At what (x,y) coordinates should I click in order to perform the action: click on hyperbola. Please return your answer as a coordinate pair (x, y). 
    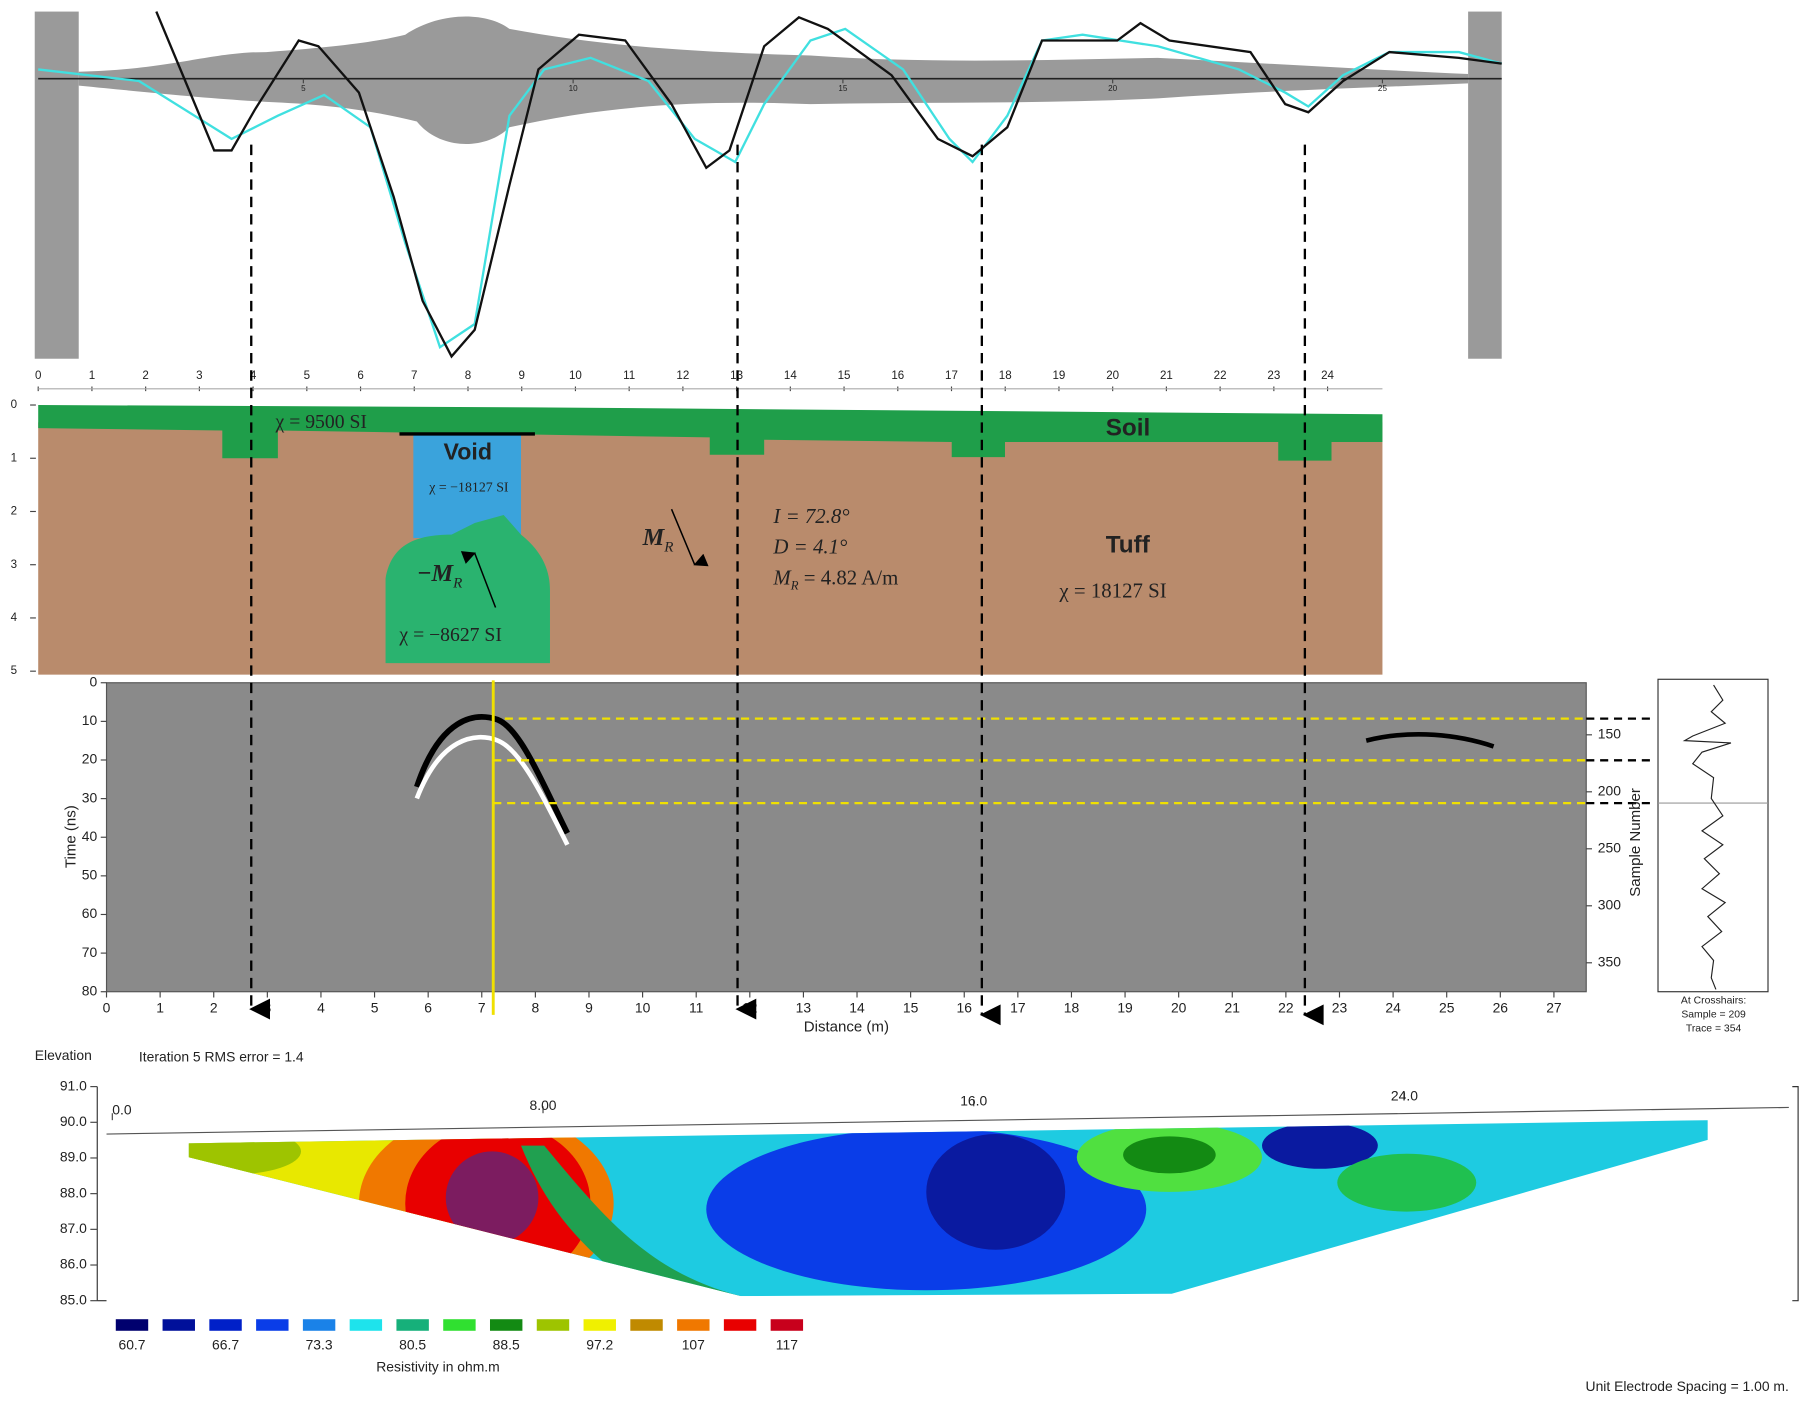
    Looking at the image, I should click on (492, 774).